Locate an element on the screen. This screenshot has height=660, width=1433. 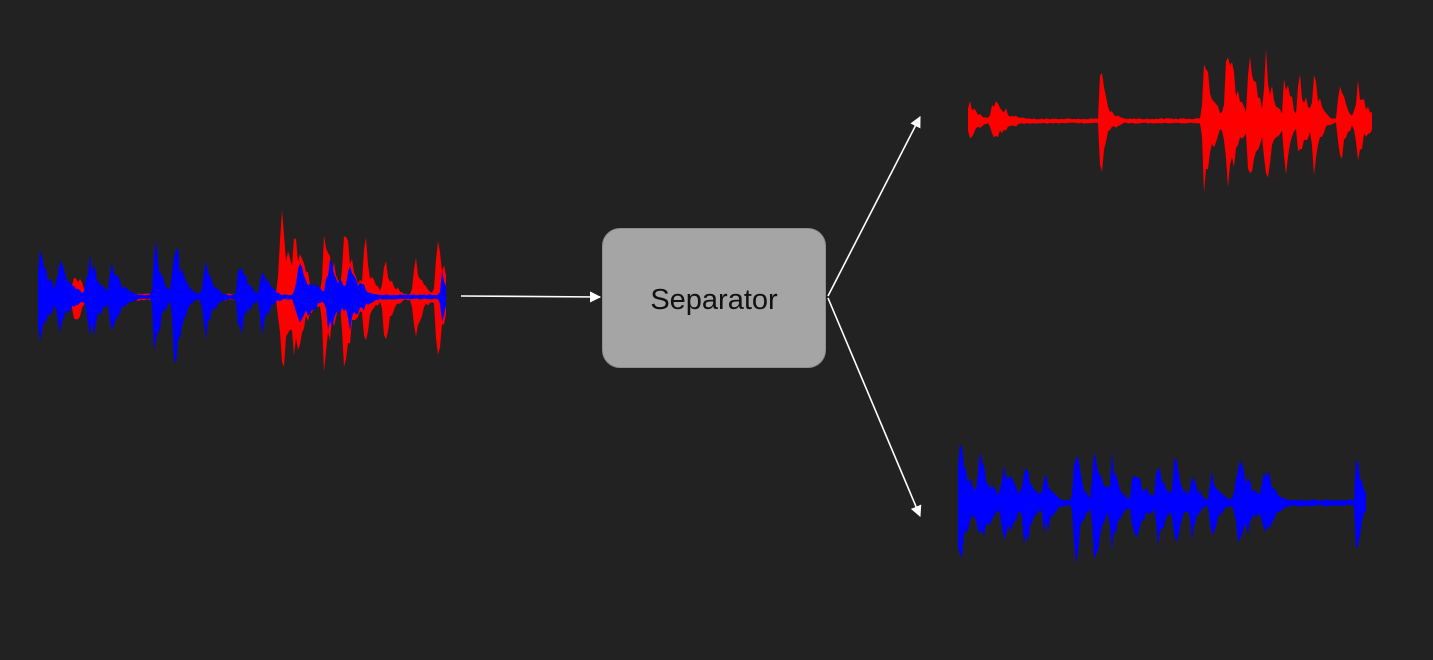
blue-source-waveform is located at coordinates (1162, 504).